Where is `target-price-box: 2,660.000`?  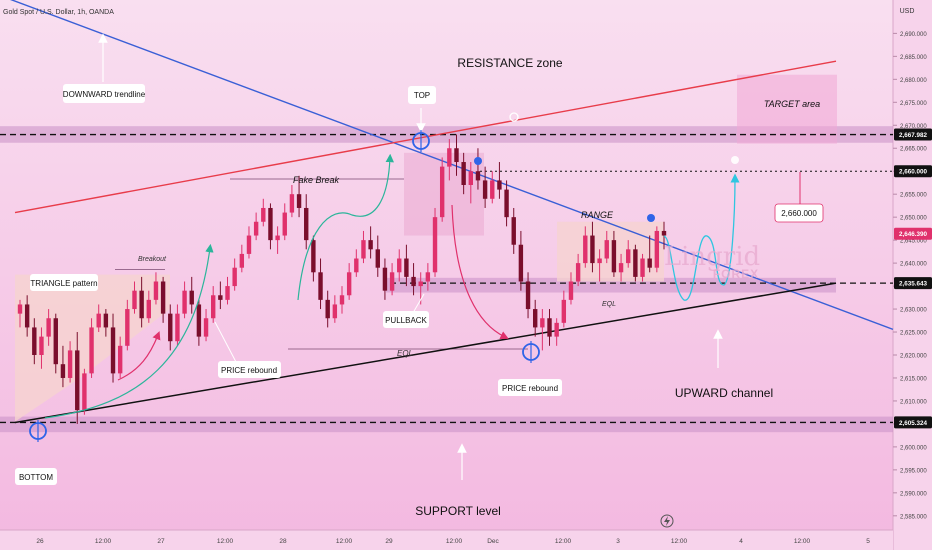 target-price-box: 2,660.000 is located at coordinates (799, 213).